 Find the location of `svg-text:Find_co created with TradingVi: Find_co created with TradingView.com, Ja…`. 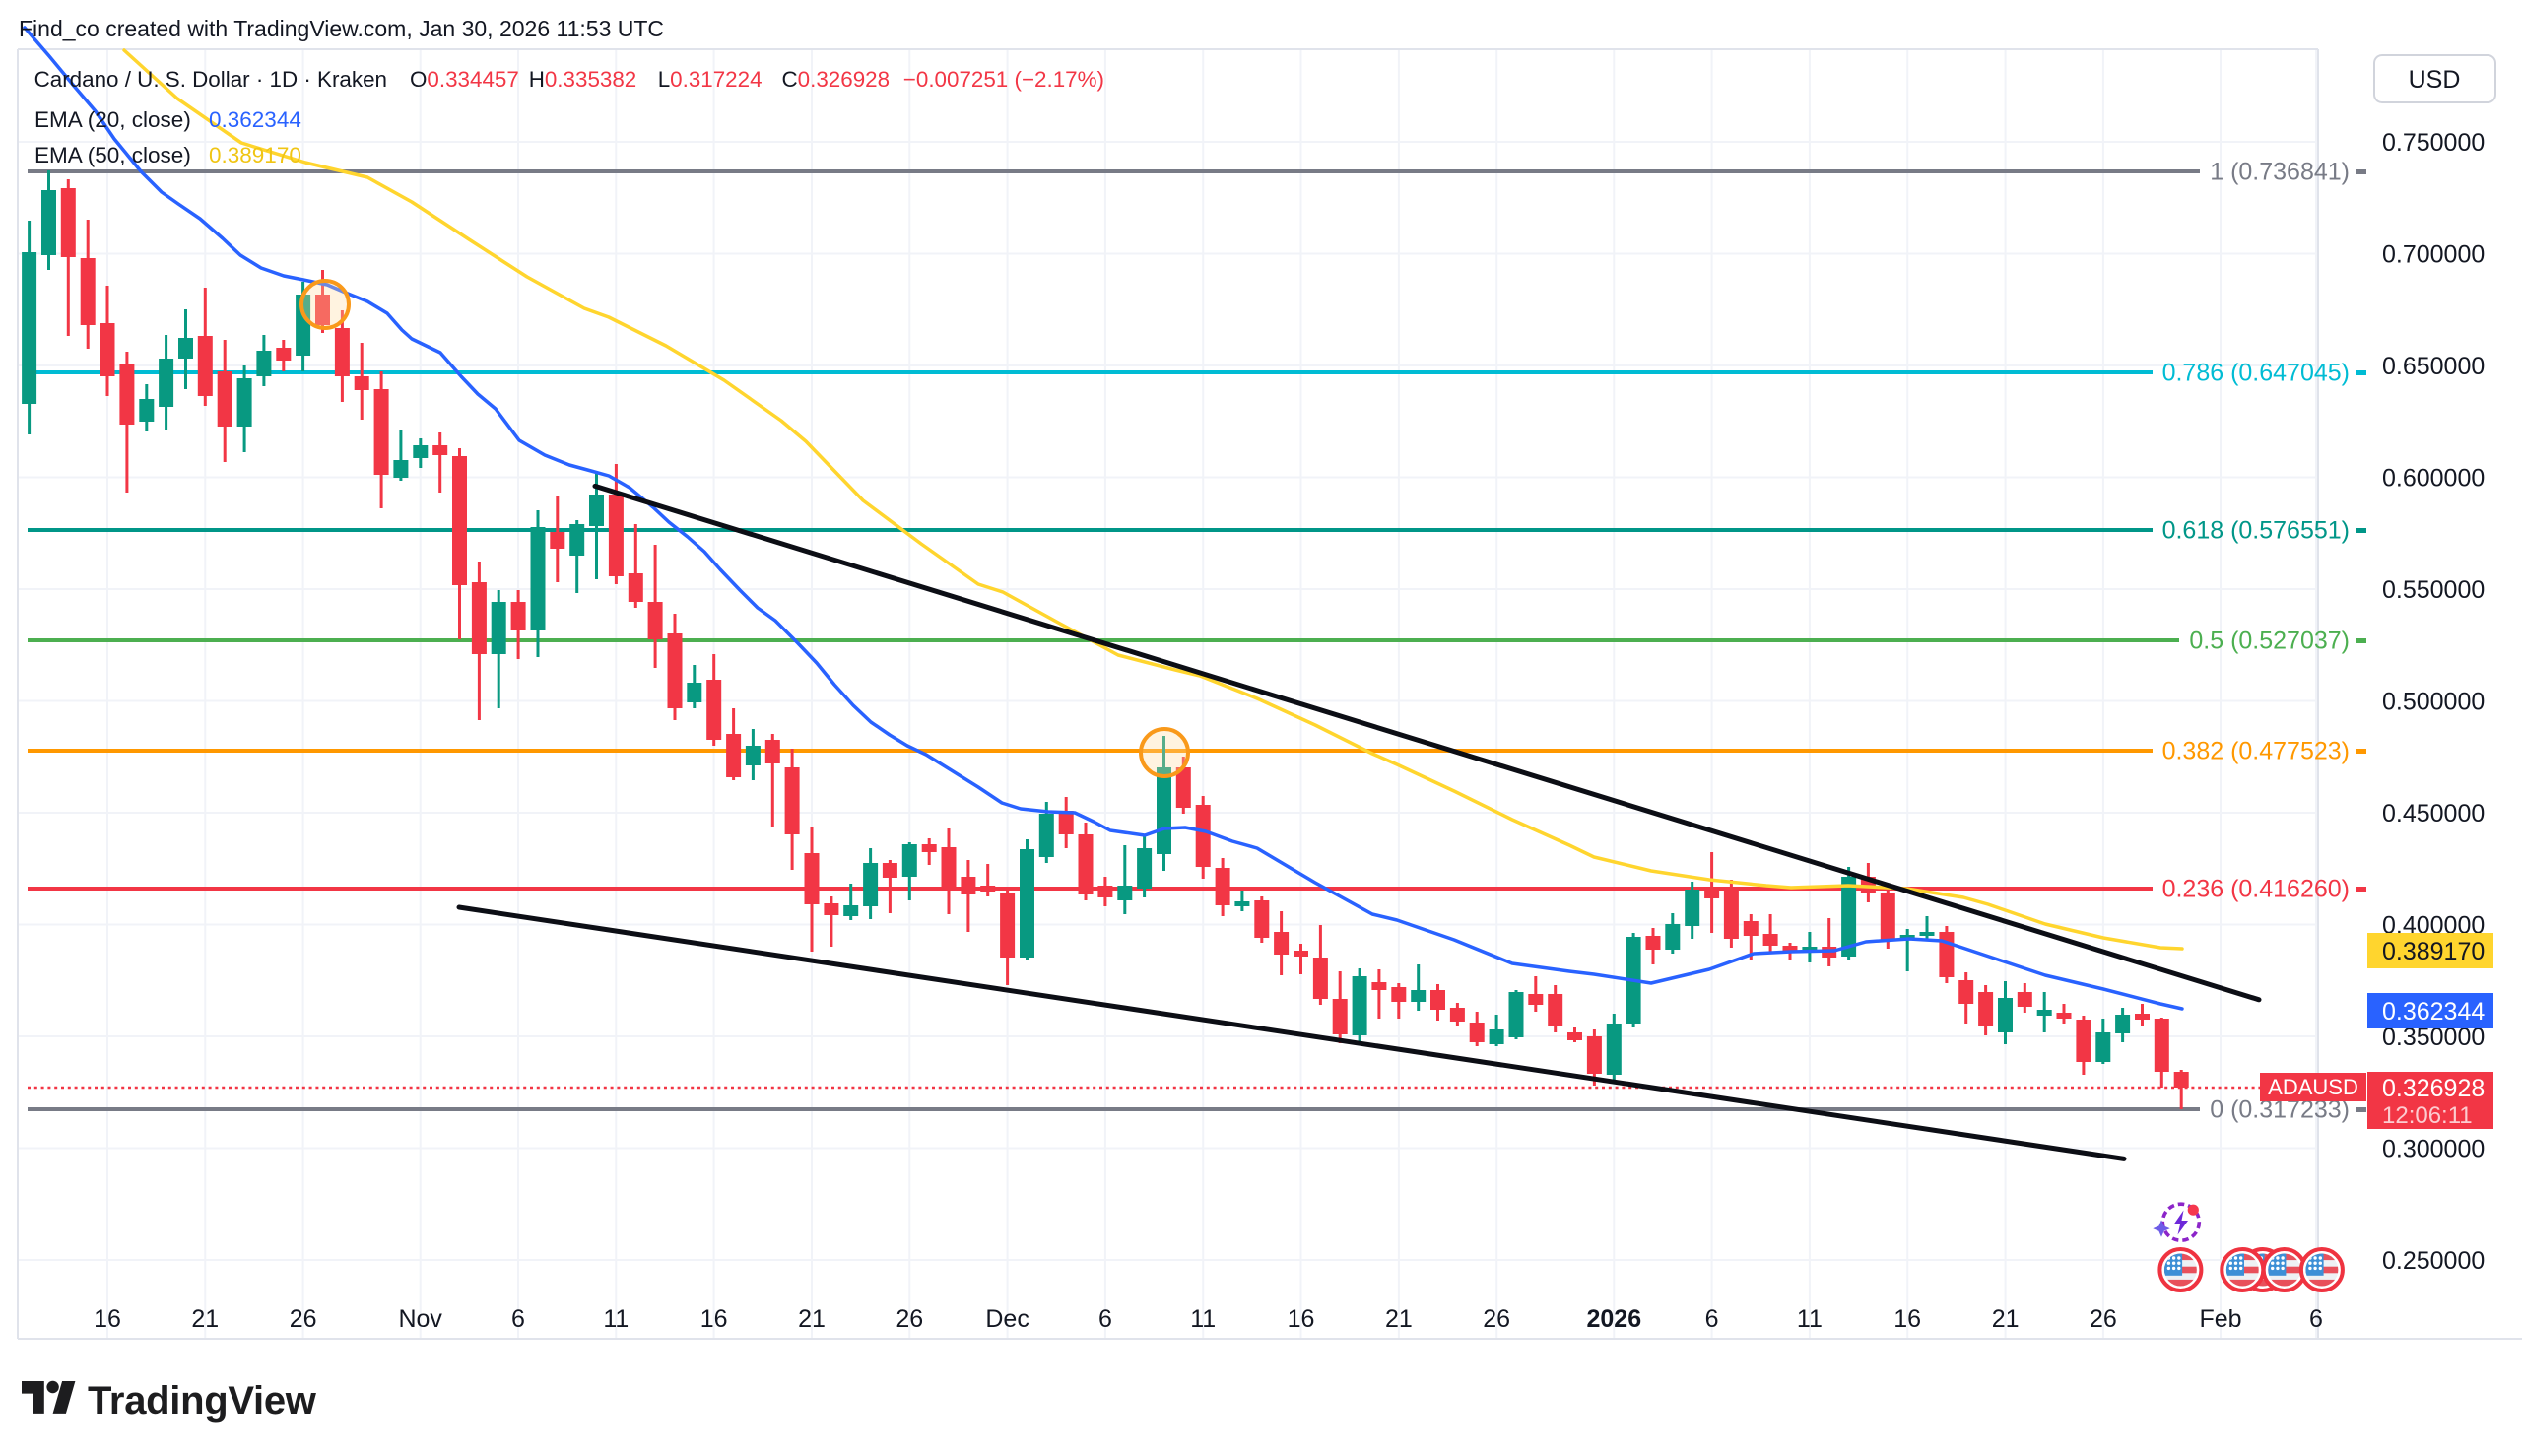

svg-text:Find_co created with TradingVi: Find_co created with TradingView.com, Ja… is located at coordinates (341, 28).